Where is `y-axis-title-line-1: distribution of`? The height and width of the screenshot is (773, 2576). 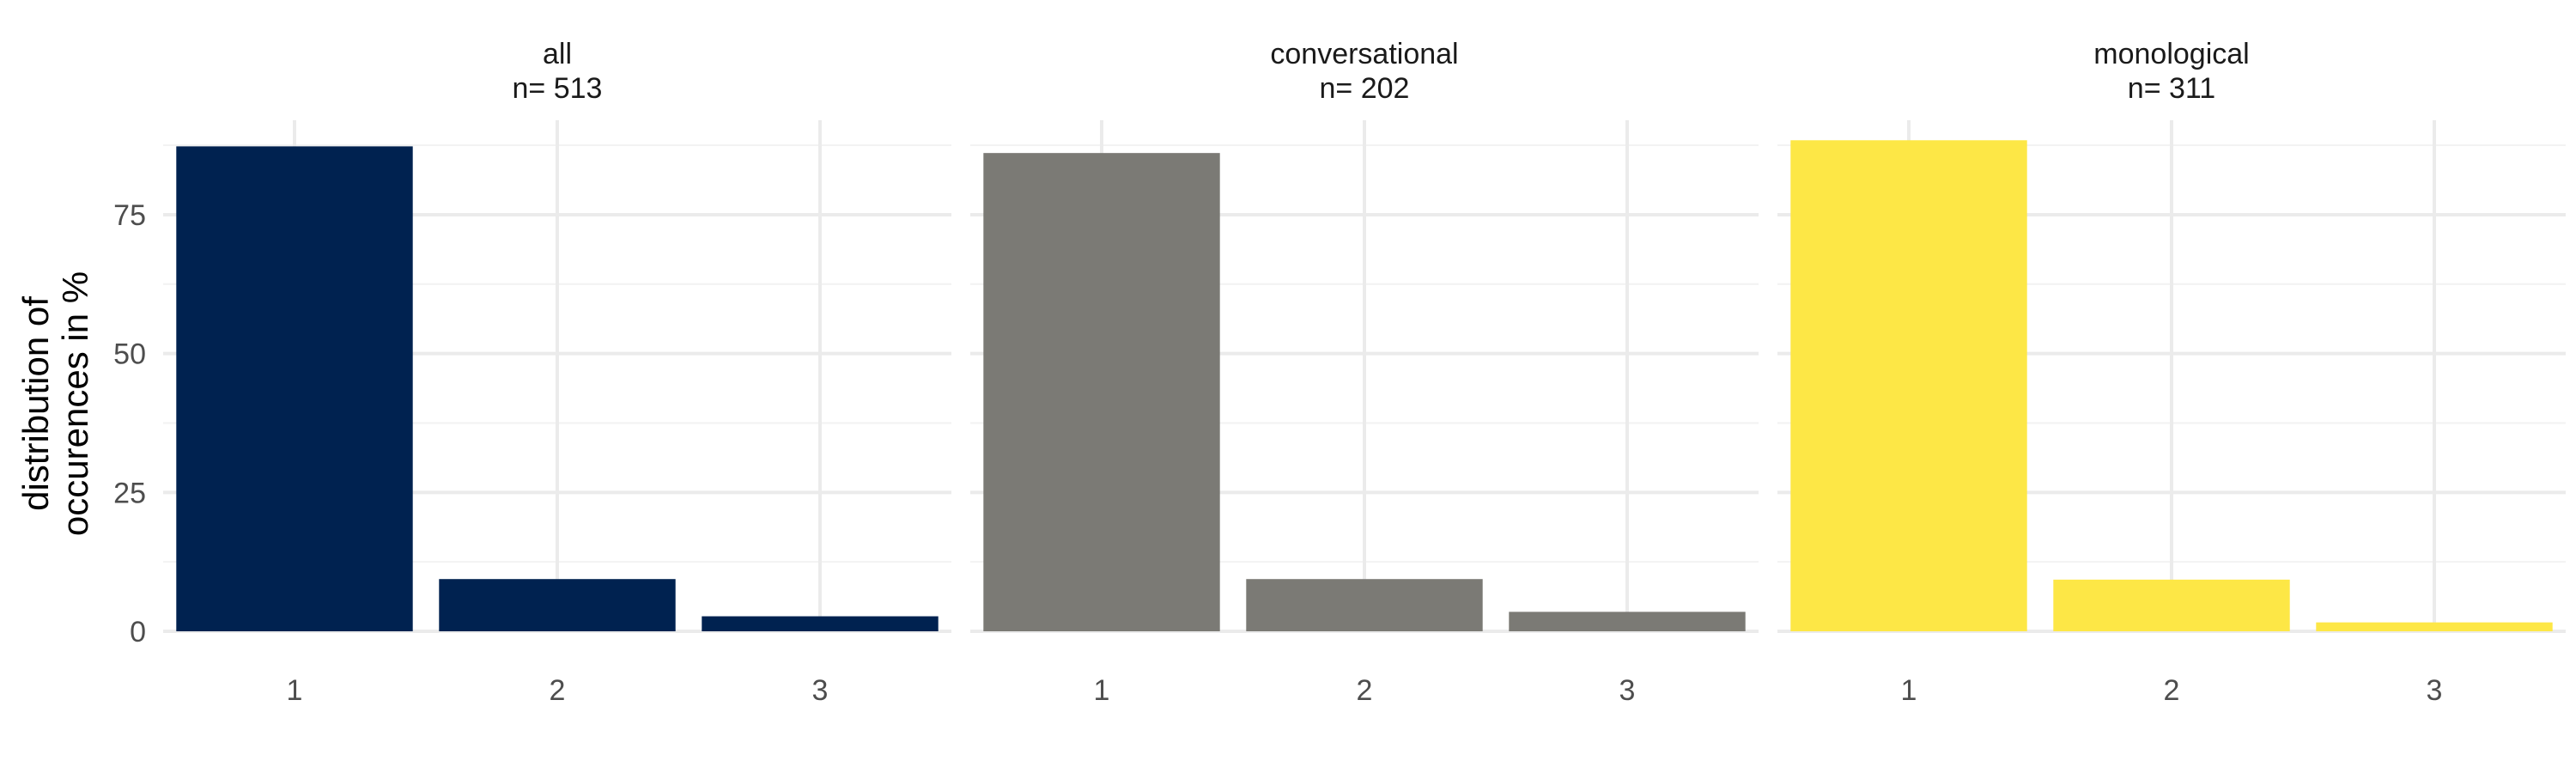
y-axis-title-line-1: distribution of is located at coordinates (36, 403).